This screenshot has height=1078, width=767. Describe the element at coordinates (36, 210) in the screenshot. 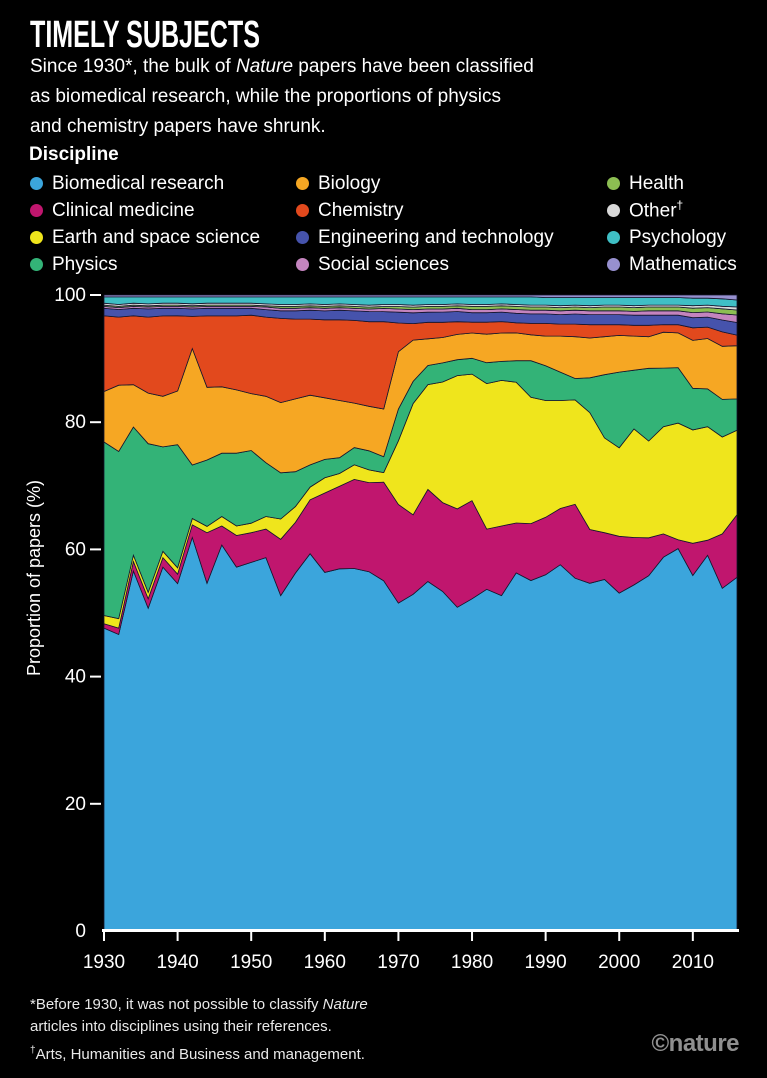

I see `legend-dot-clinical-medicine` at that location.